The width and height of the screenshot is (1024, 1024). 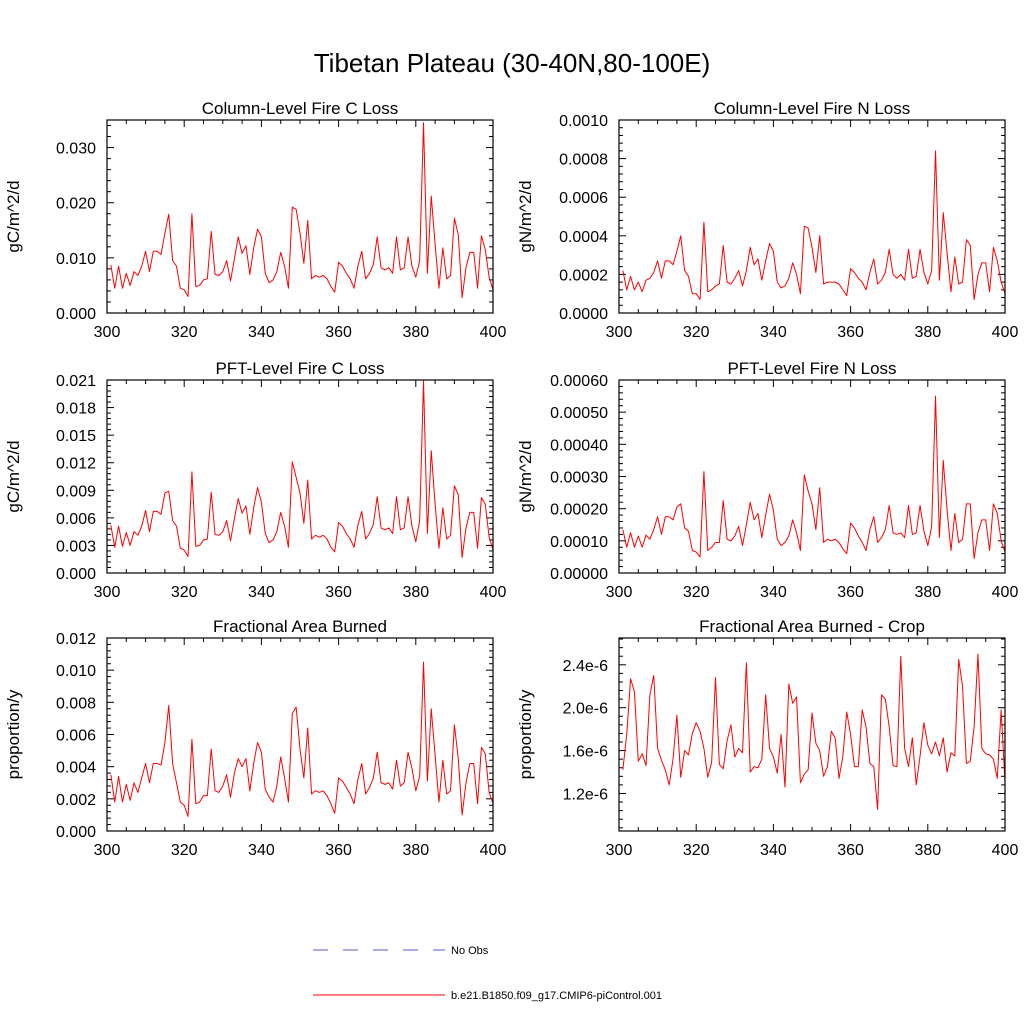 I want to click on y-tick-label: 0.004, so click(x=76, y=768).